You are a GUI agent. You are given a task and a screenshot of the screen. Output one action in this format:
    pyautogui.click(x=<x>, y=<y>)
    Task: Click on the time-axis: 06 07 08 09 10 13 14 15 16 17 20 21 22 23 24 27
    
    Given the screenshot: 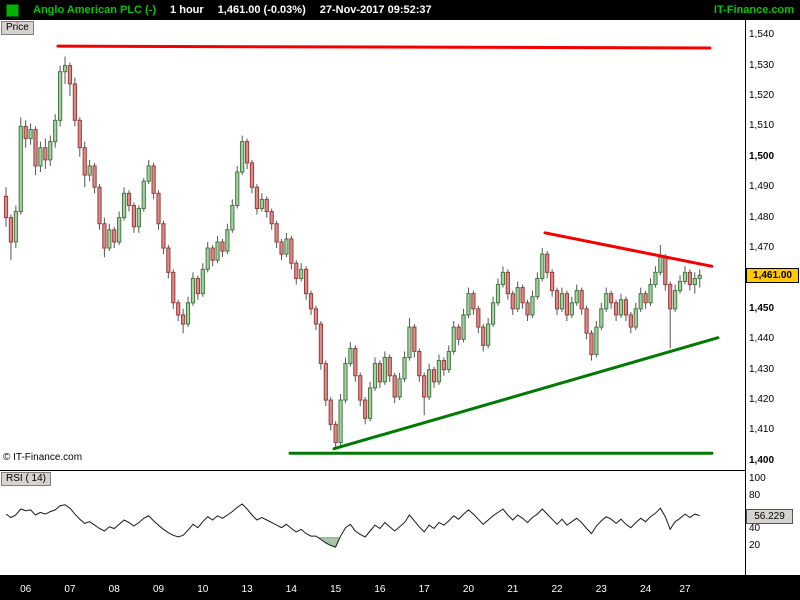 What is the action you would take?
    pyautogui.click(x=400, y=587)
    